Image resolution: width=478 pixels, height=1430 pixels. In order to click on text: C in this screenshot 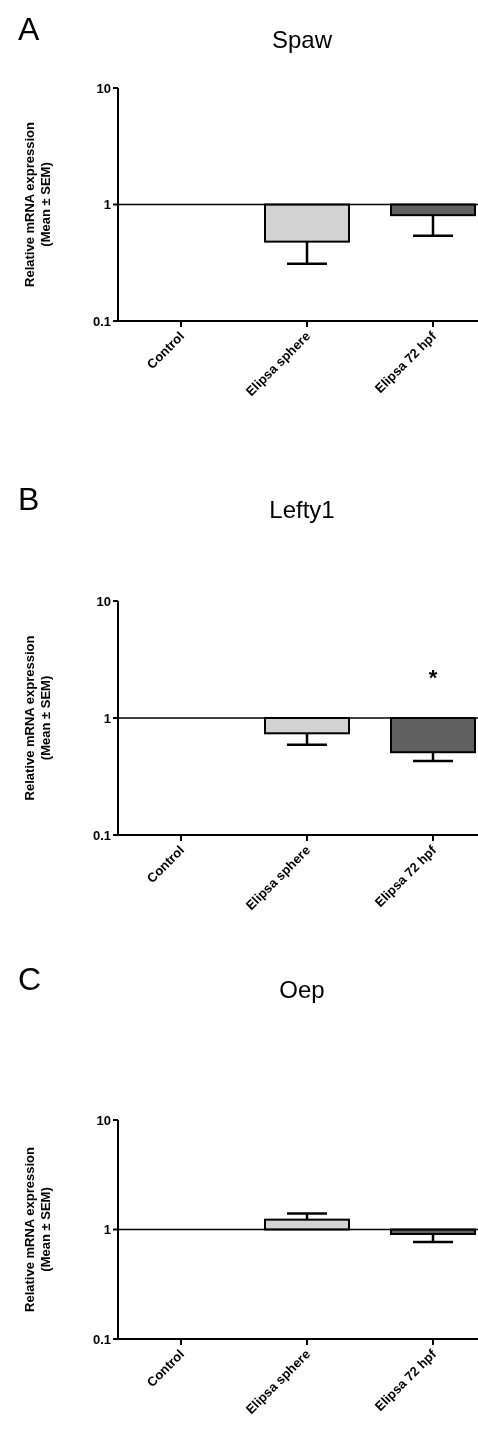, I will do `click(30, 979)`.